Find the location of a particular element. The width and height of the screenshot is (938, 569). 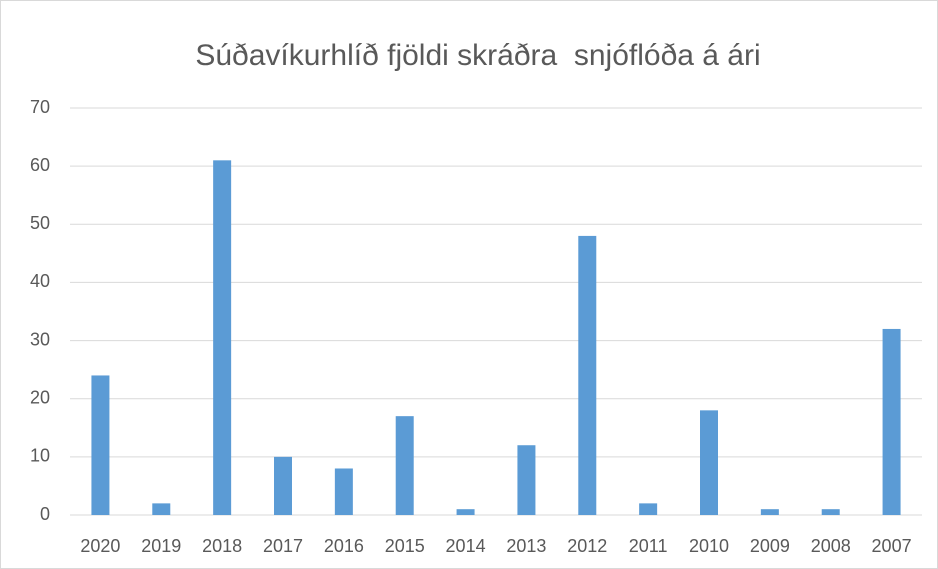

y-tick-label: 60 is located at coordinates (40, 165).